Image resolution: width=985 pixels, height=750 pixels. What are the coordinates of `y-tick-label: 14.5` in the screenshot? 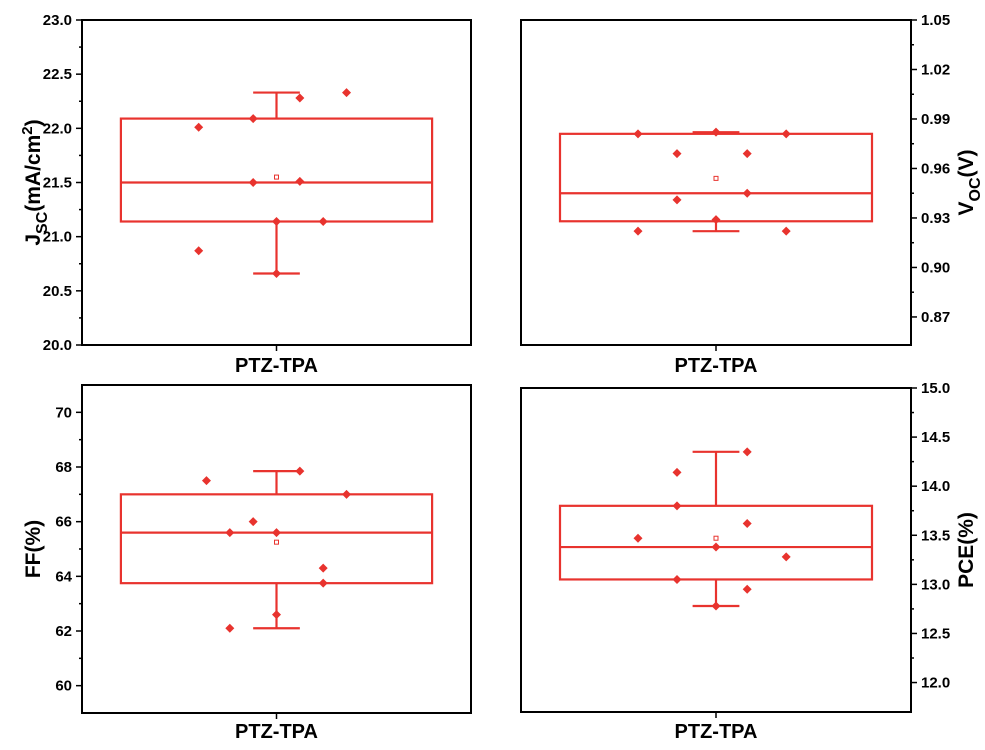 It's located at (935, 437).